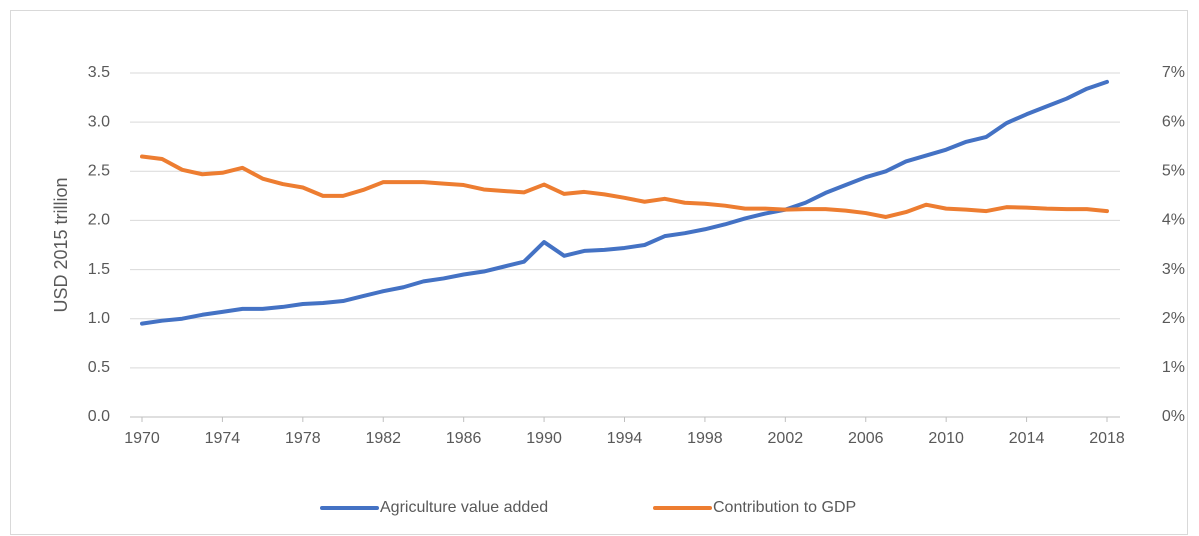 This screenshot has height=536, width=1199. What do you see at coordinates (142, 438) in the screenshot?
I see `x-tick-label: 1970` at bounding box center [142, 438].